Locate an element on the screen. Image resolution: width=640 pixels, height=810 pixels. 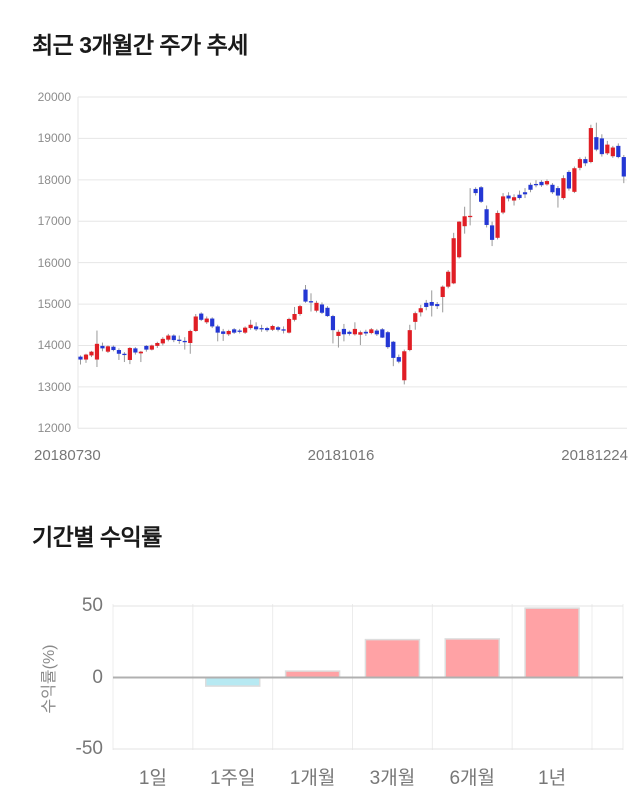
price-x-tick-label: 20181224 is located at coordinates (594, 455).